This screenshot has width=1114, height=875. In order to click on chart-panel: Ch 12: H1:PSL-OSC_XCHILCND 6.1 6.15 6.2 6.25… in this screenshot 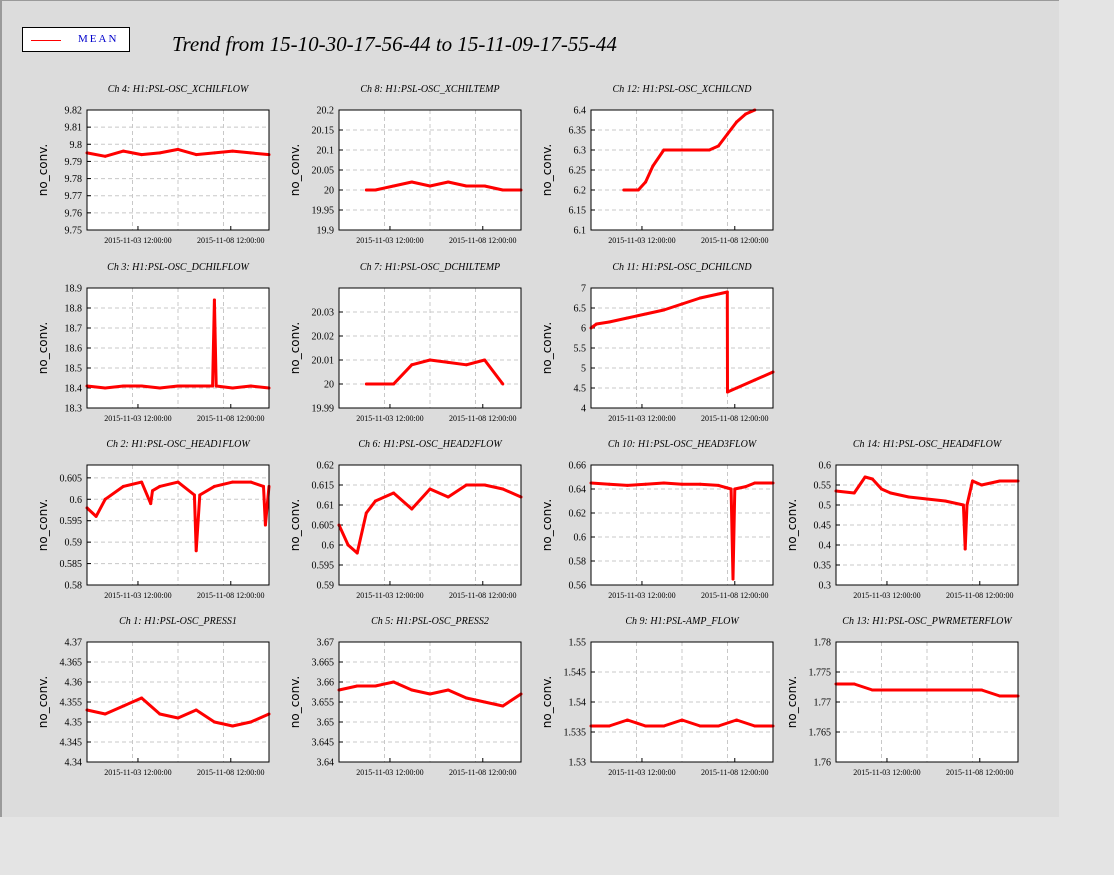, I will do `click(657, 164)`.